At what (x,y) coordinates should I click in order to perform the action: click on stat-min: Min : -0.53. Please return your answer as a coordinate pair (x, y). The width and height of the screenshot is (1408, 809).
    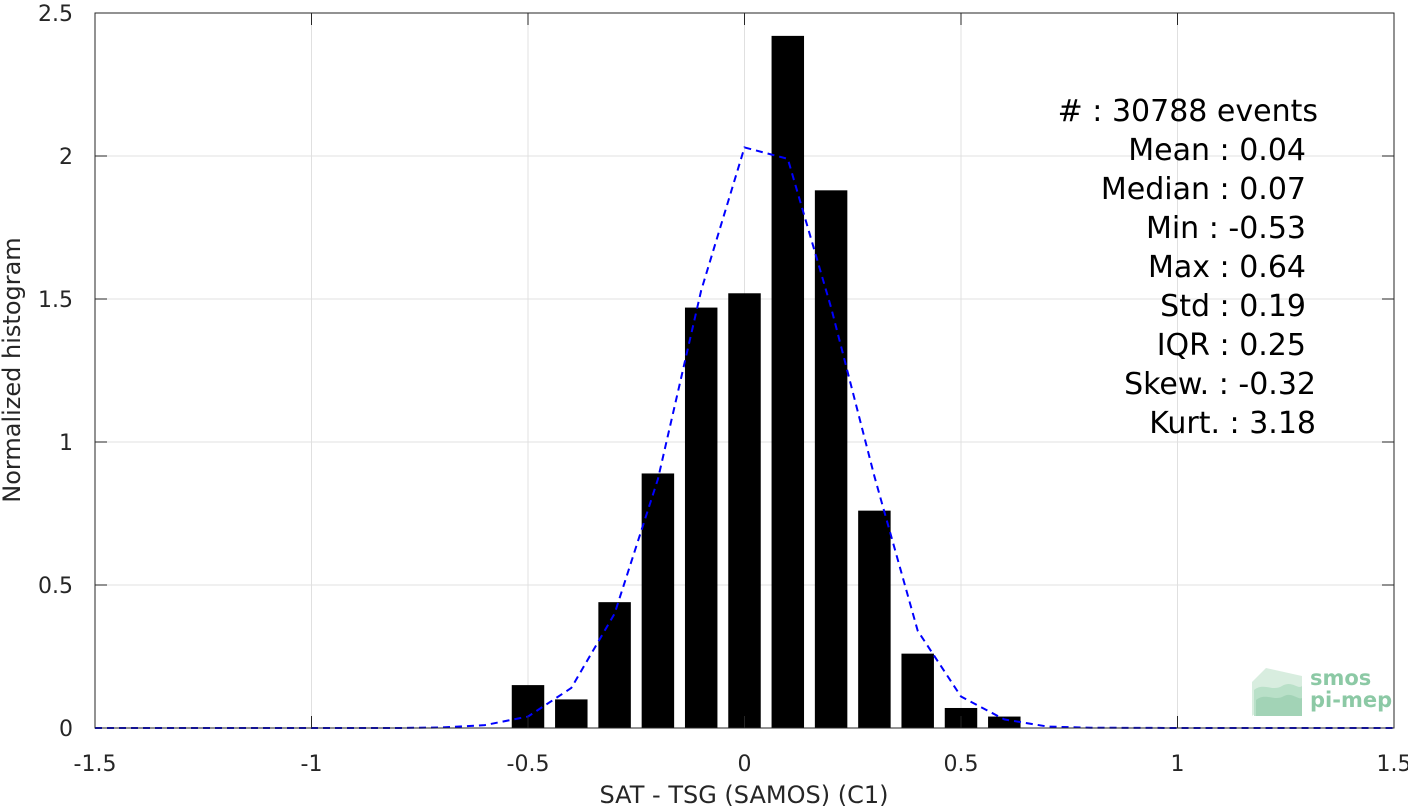
    Looking at the image, I should click on (1226, 228).